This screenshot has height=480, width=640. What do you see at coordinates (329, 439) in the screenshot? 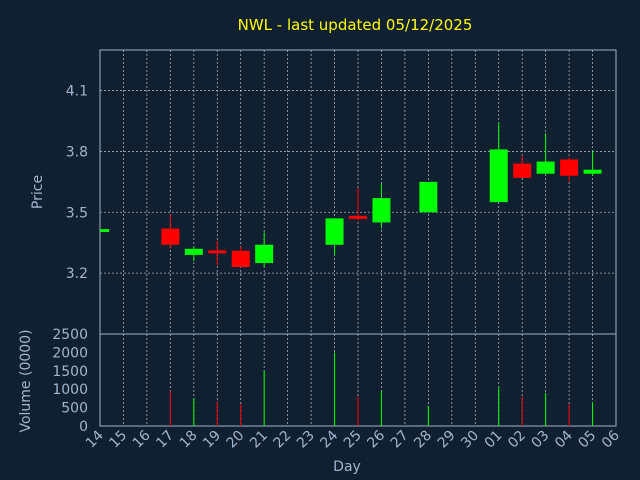
I see `x-tick-label: 24` at bounding box center [329, 439].